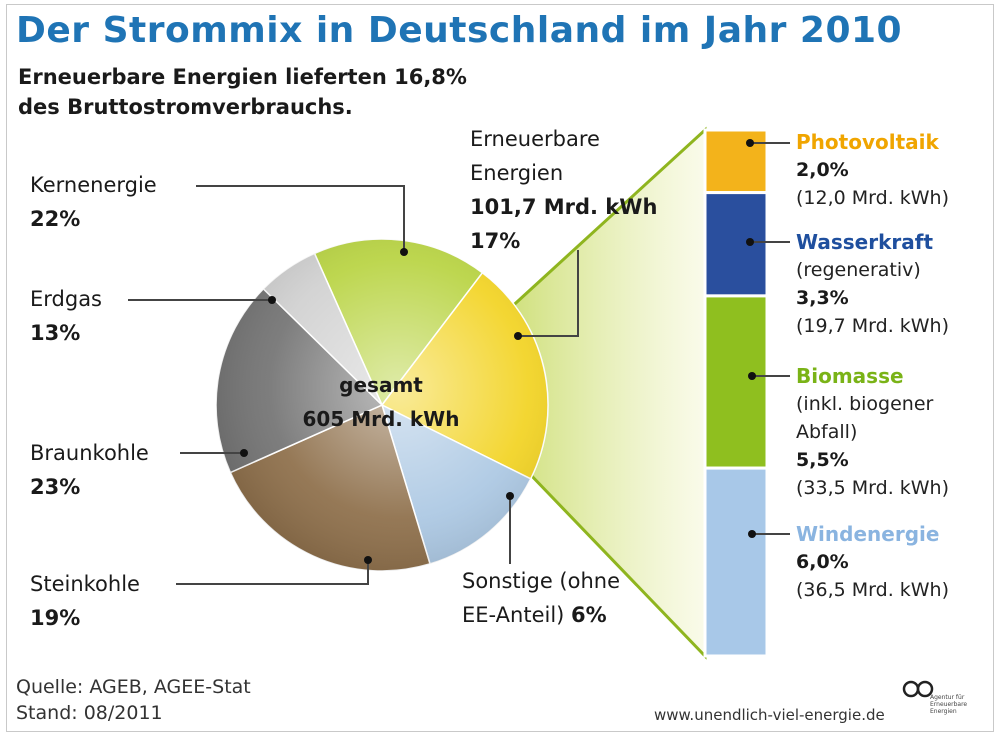 The height and width of the screenshot is (736, 1000). What do you see at coordinates (736, 161) in the screenshot?
I see `bar-segment-photovoltaik` at bounding box center [736, 161].